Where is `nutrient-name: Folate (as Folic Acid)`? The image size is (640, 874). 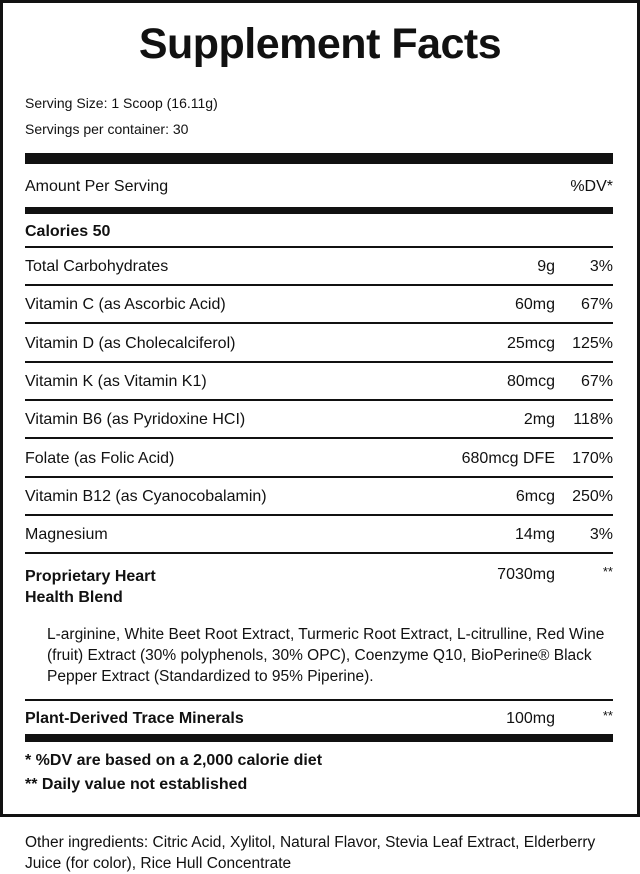 nutrient-name: Folate (as Folic Acid) is located at coordinates (100, 458).